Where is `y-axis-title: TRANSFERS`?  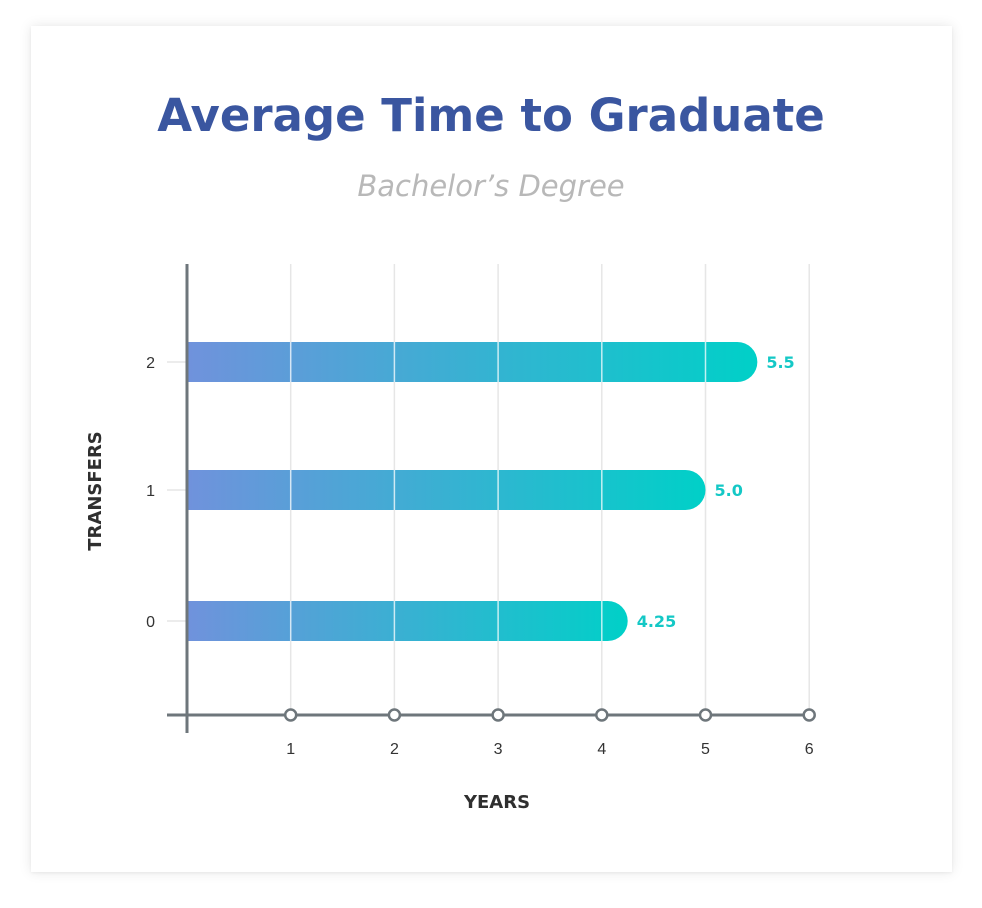
y-axis-title: TRANSFERS is located at coordinates (95, 491).